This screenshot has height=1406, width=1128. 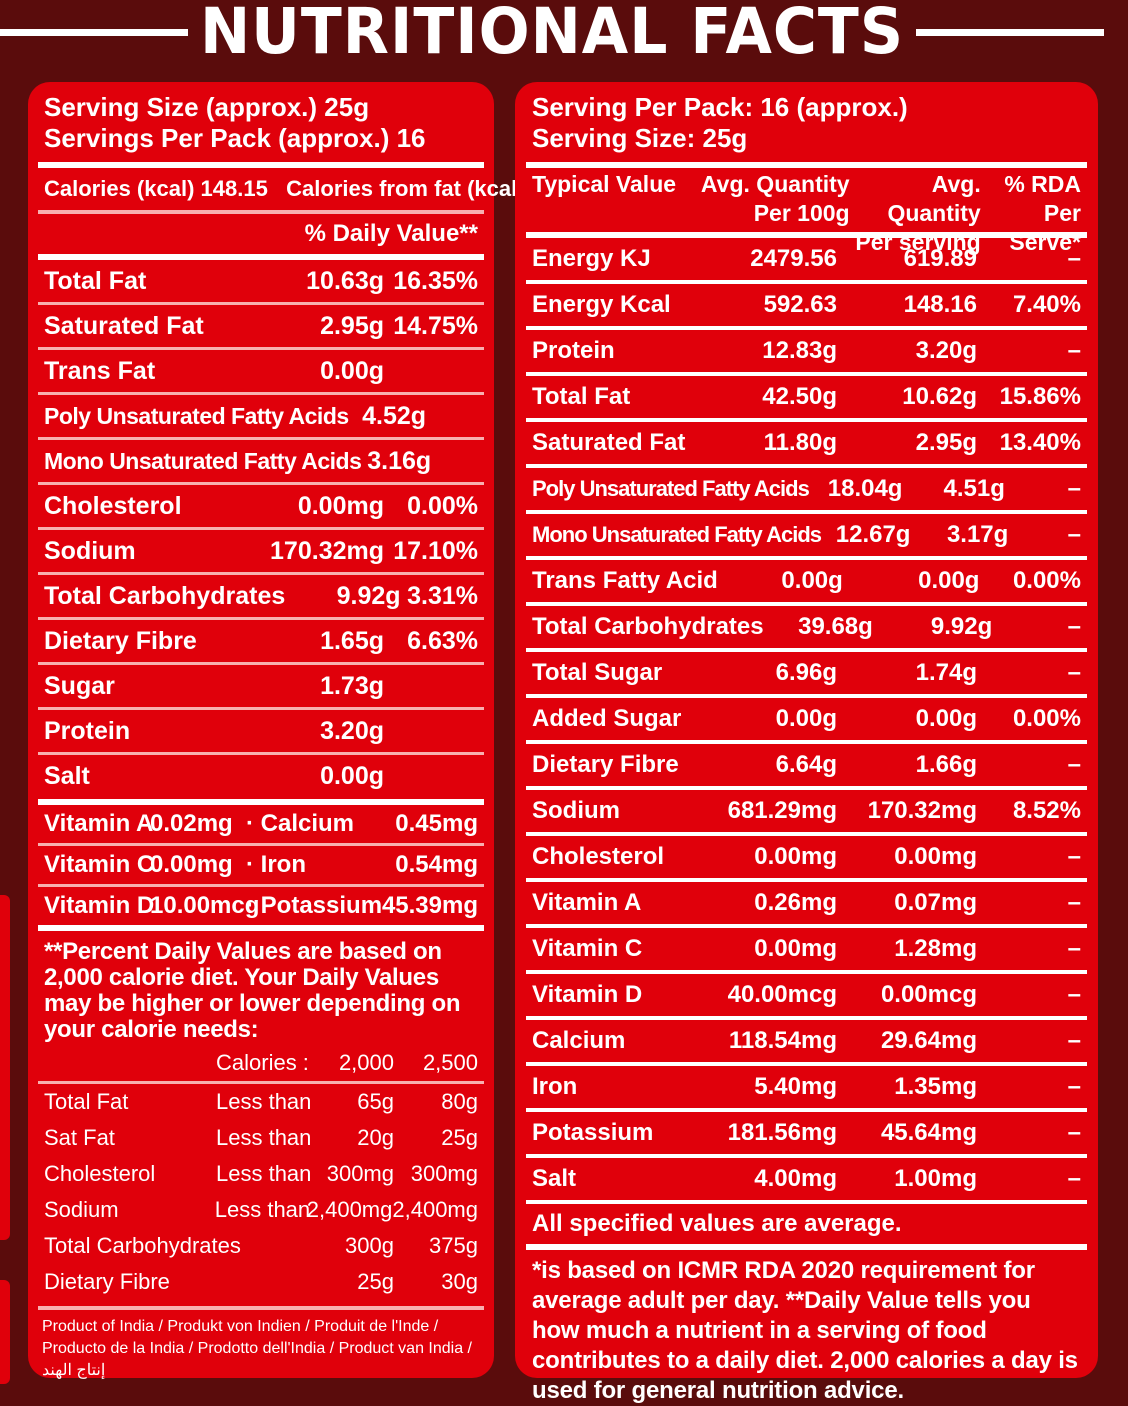 I want to click on table-row: Total Fat Less than 65g 80g, so click(x=261, y=1102).